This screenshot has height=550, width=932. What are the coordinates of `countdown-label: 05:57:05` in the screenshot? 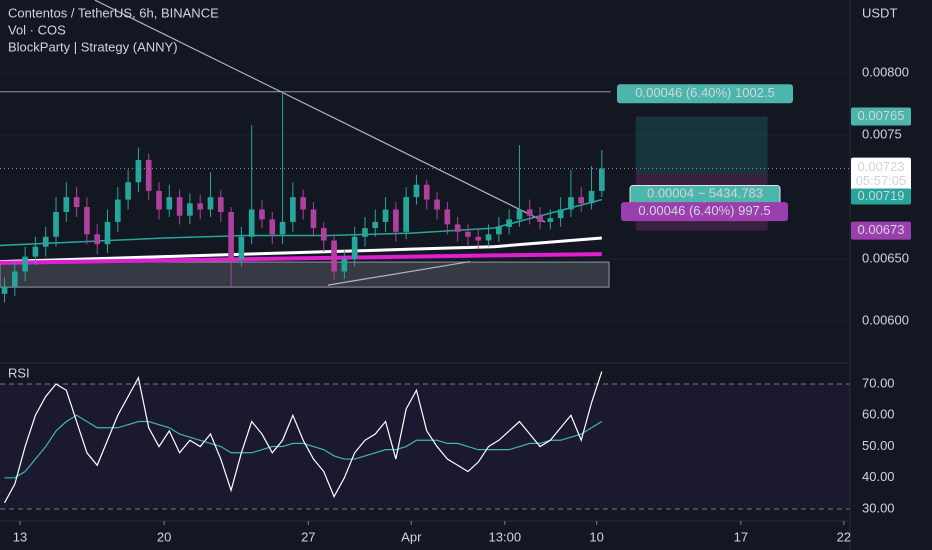 It's located at (881, 180).